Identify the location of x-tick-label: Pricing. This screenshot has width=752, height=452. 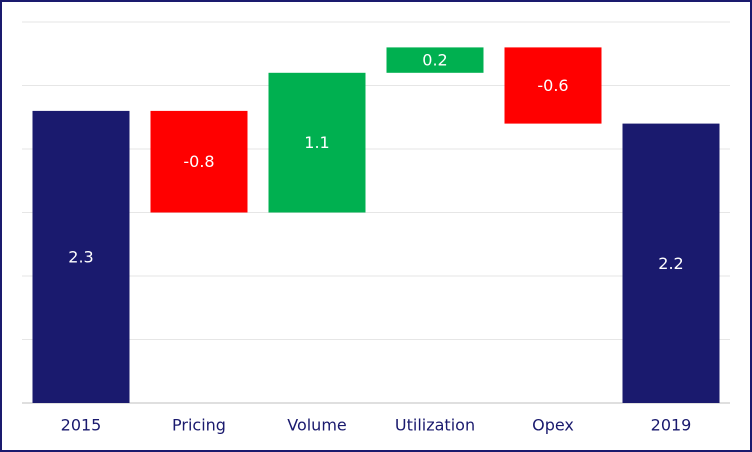
(199, 425).